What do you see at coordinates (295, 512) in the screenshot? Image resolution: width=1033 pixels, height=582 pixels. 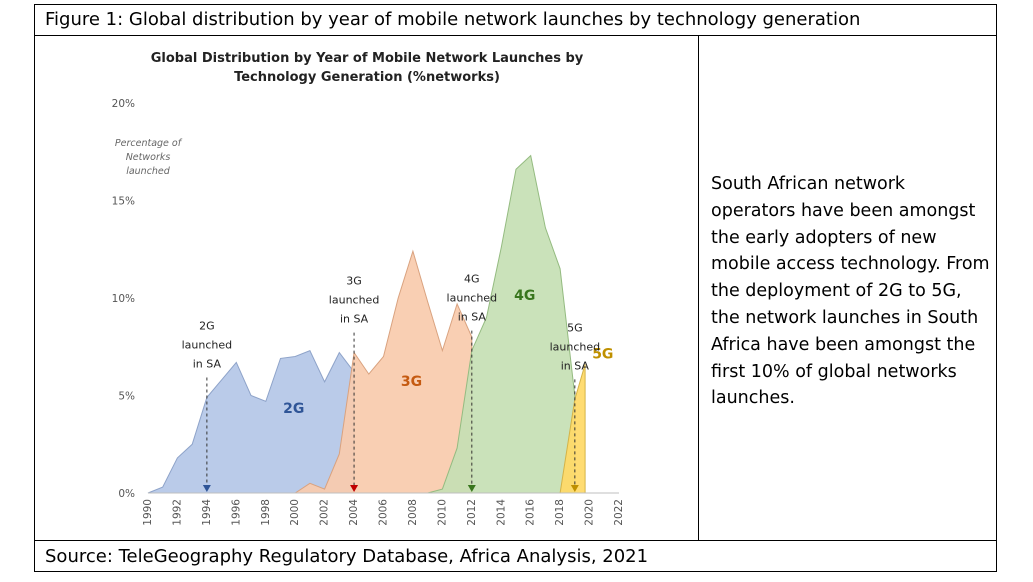 I see `x-tick-label: 2000` at bounding box center [295, 512].